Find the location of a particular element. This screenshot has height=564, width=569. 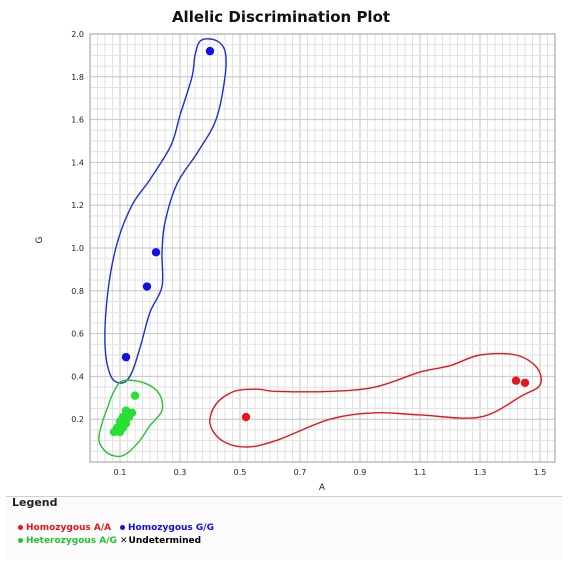

y-tick-label: 1.6 is located at coordinates (77, 120).